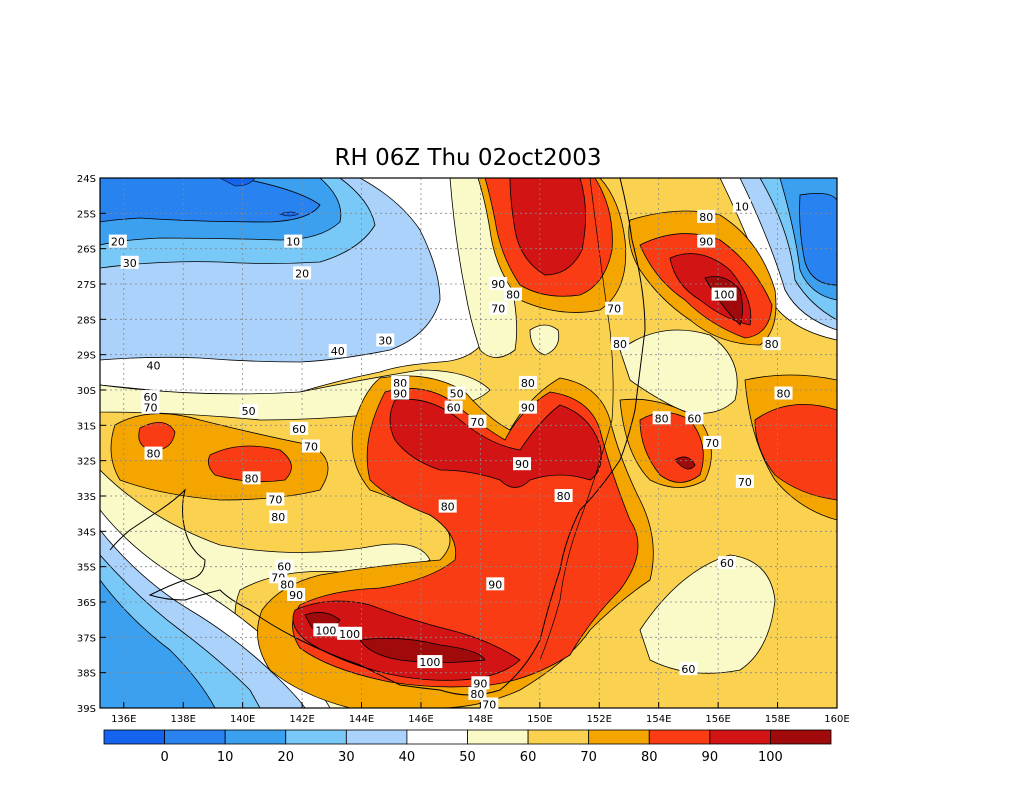 The image size is (1024, 800). What do you see at coordinates (302, 273) in the screenshot?
I see `contour-label: 20` at bounding box center [302, 273].